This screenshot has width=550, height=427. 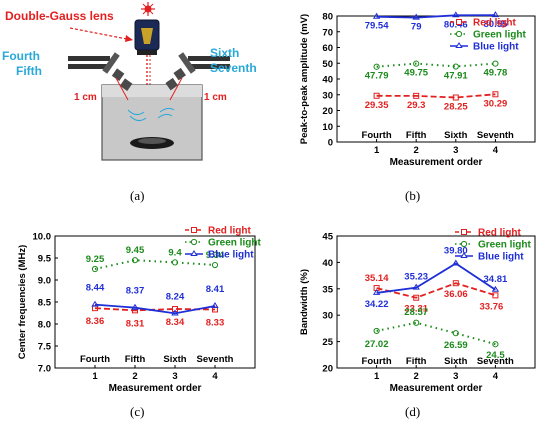 What do you see at coordinates (456, 294) in the screenshot?
I see `data-label-red: 36.06` at bounding box center [456, 294].